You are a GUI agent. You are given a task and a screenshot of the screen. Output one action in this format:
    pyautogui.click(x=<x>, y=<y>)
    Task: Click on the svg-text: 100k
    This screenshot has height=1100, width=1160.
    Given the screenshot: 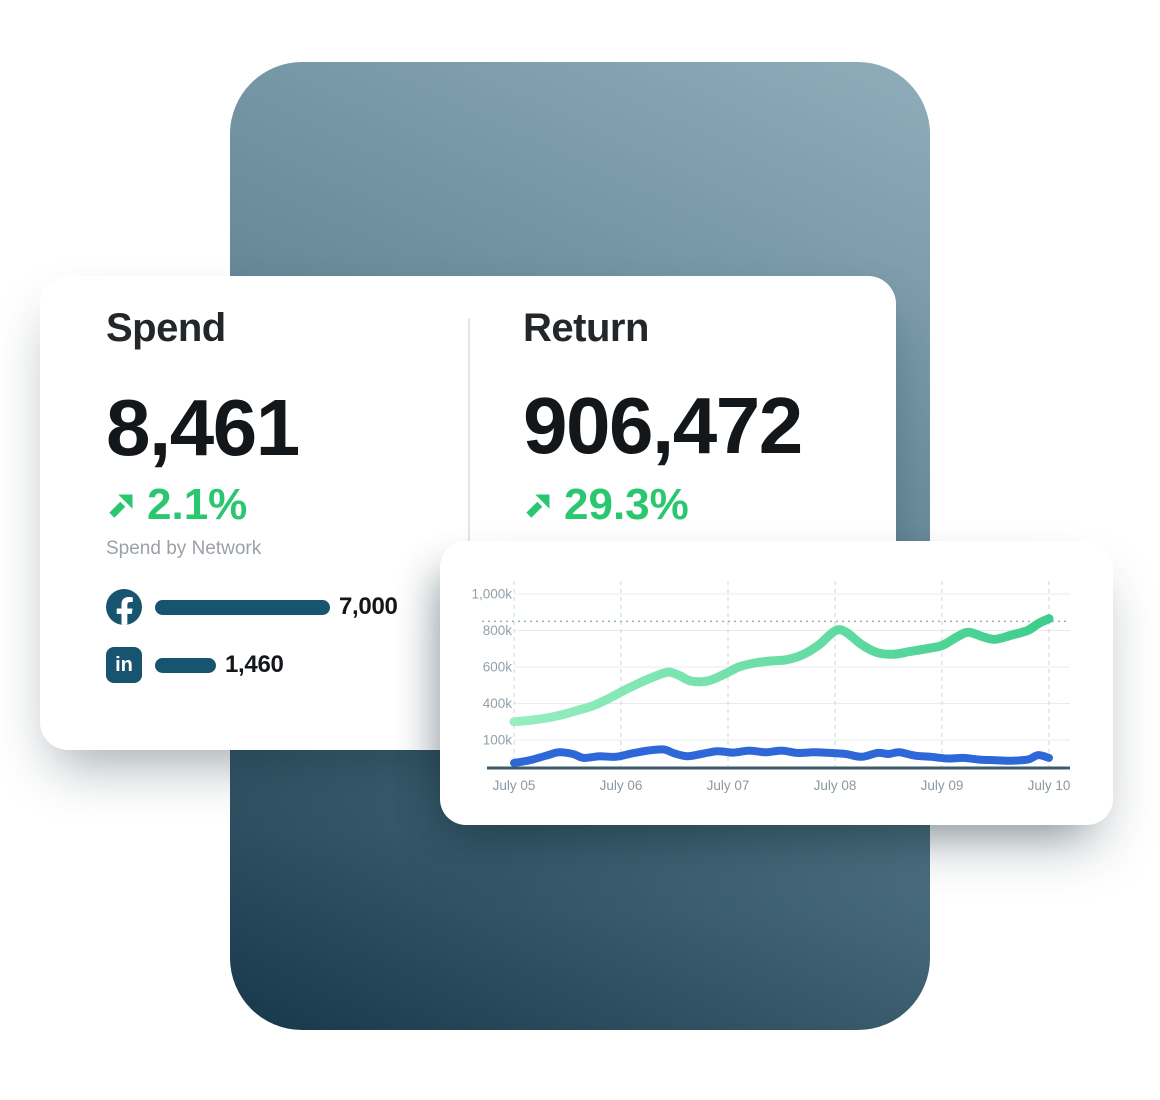 What is the action you would take?
    pyautogui.click(x=498, y=740)
    